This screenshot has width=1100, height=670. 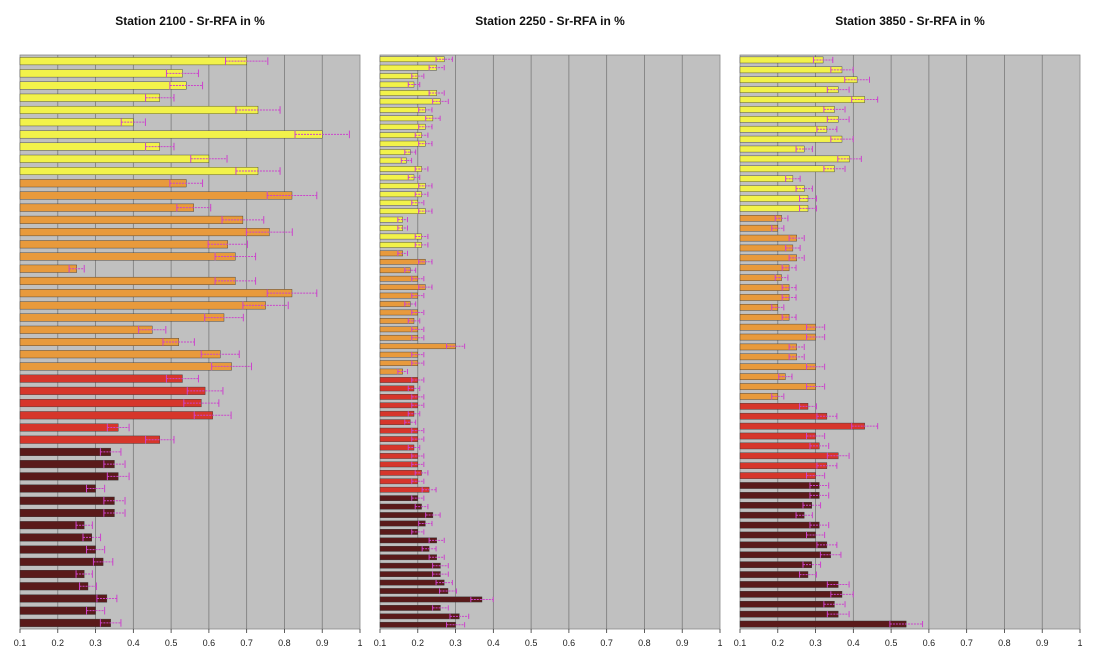 I want to click on x-tick-label: 0.3, so click(x=455, y=643).